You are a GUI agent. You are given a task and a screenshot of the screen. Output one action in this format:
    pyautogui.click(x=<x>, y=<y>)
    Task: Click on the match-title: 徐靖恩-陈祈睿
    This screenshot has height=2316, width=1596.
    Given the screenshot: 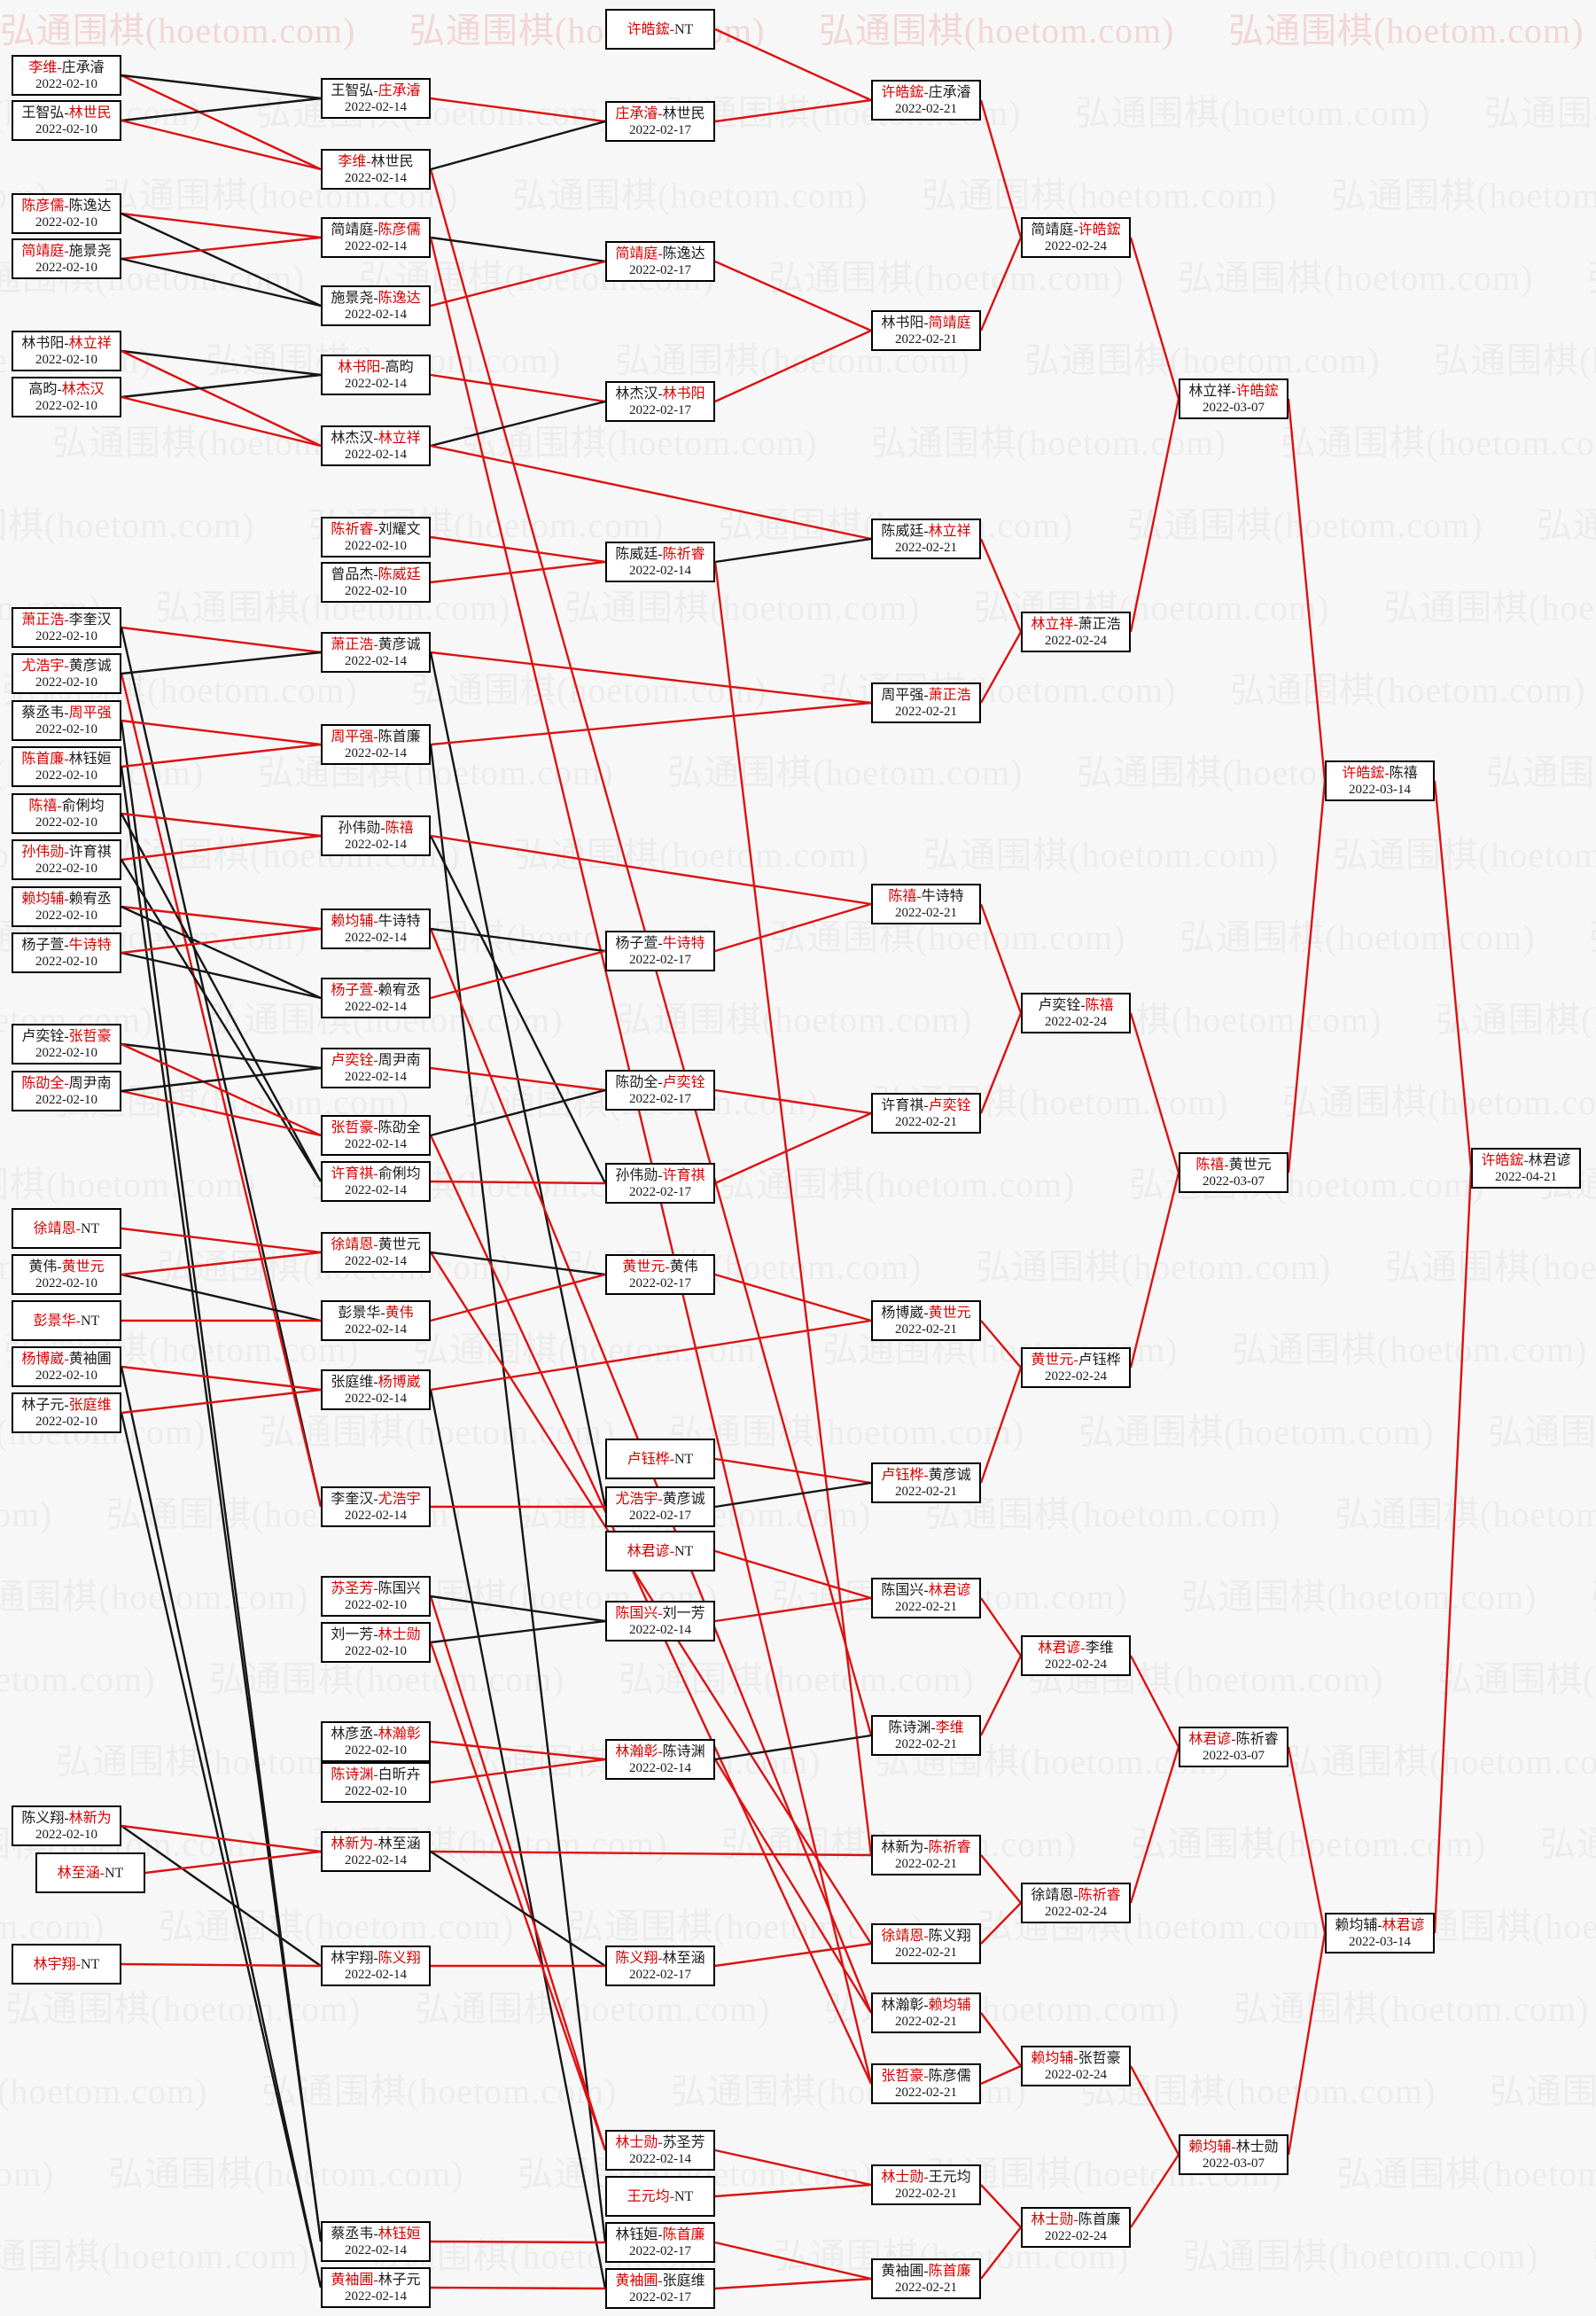 What is the action you would take?
    pyautogui.click(x=1076, y=1895)
    